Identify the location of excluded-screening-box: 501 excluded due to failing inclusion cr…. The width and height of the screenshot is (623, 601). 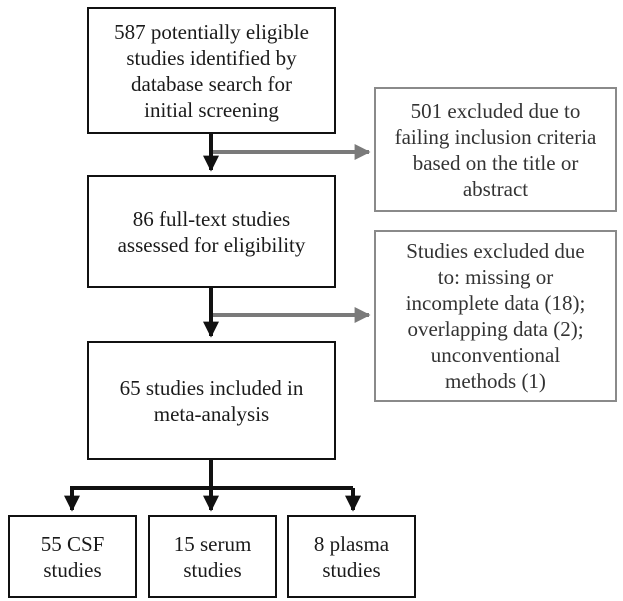
(495, 149).